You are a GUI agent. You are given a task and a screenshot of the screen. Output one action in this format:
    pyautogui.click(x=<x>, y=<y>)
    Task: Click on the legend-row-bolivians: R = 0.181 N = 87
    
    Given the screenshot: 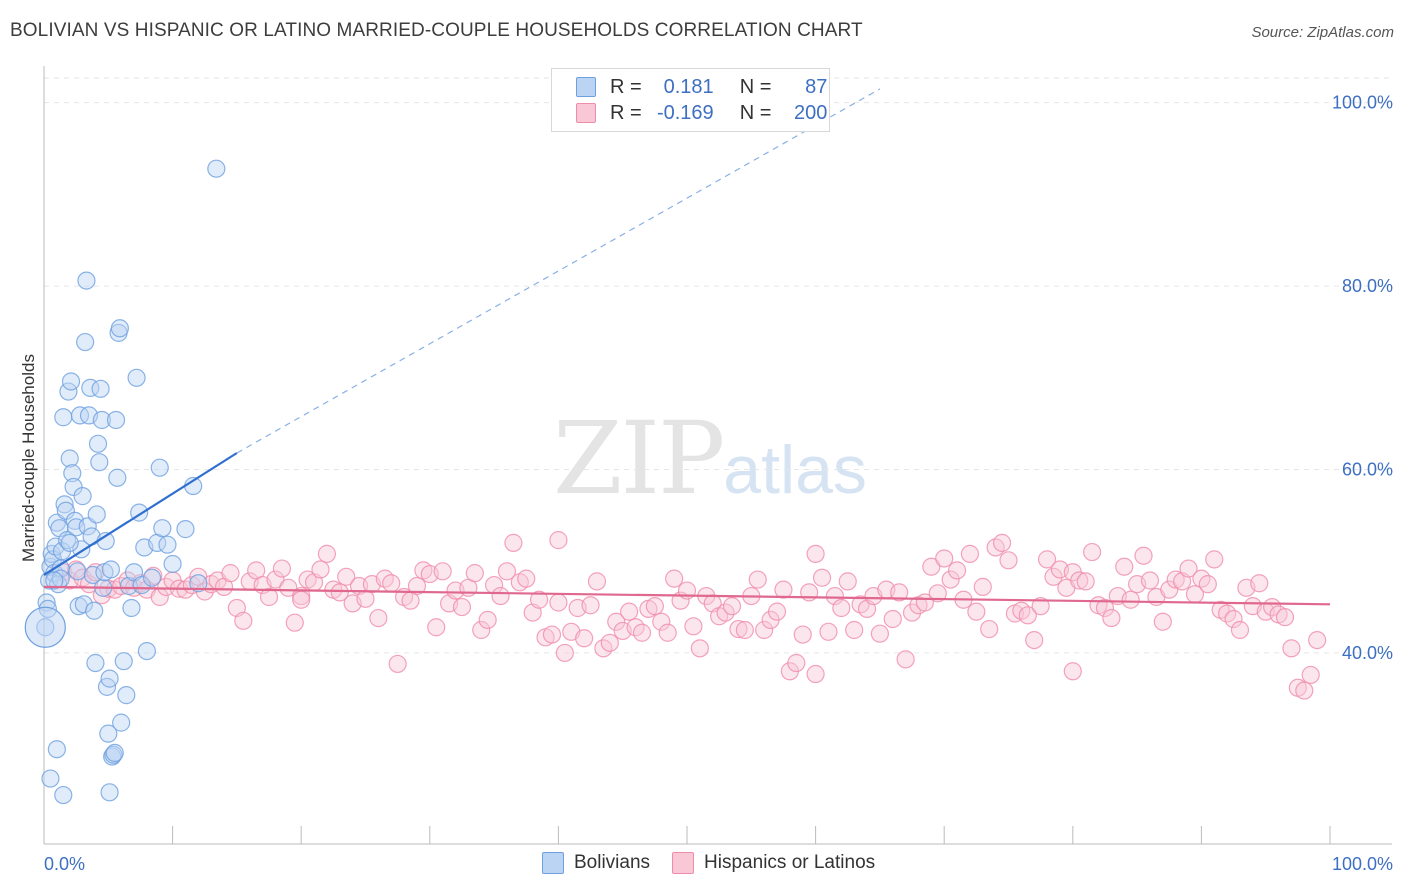 What is the action you would take?
    pyautogui.click(x=701, y=87)
    